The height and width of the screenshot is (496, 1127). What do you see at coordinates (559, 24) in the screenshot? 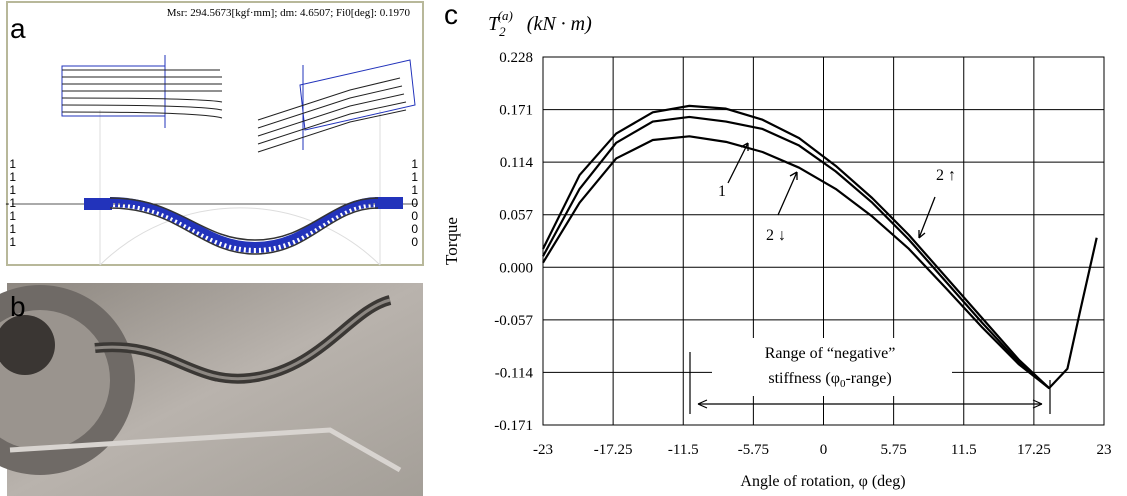
I see `unit: (kN · m)` at bounding box center [559, 24].